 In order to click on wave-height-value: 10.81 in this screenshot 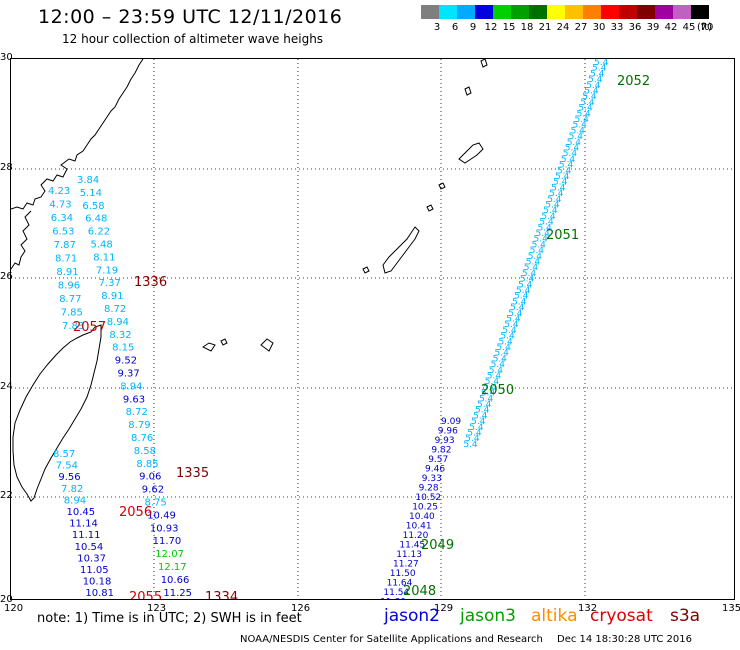, I will do `click(99, 593)`.